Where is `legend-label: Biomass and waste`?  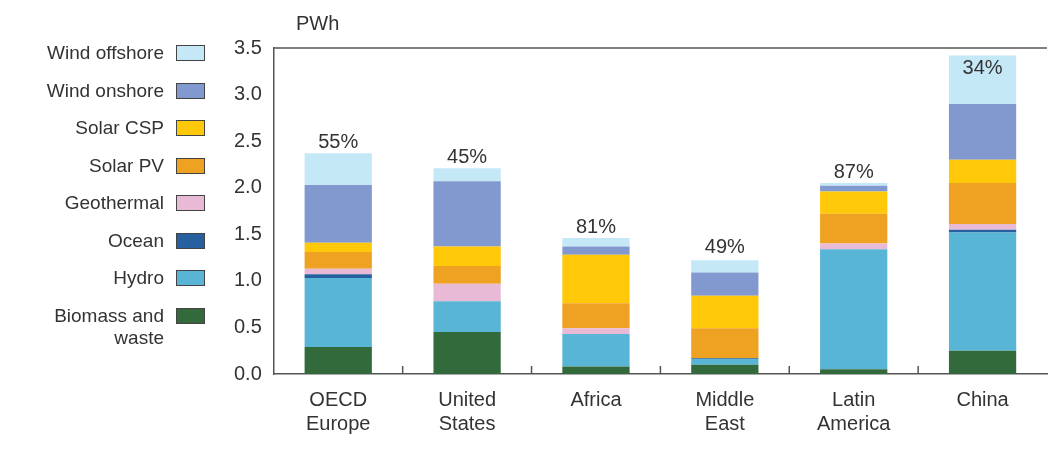 legend-label: Biomass and waste is located at coordinates (108, 326).